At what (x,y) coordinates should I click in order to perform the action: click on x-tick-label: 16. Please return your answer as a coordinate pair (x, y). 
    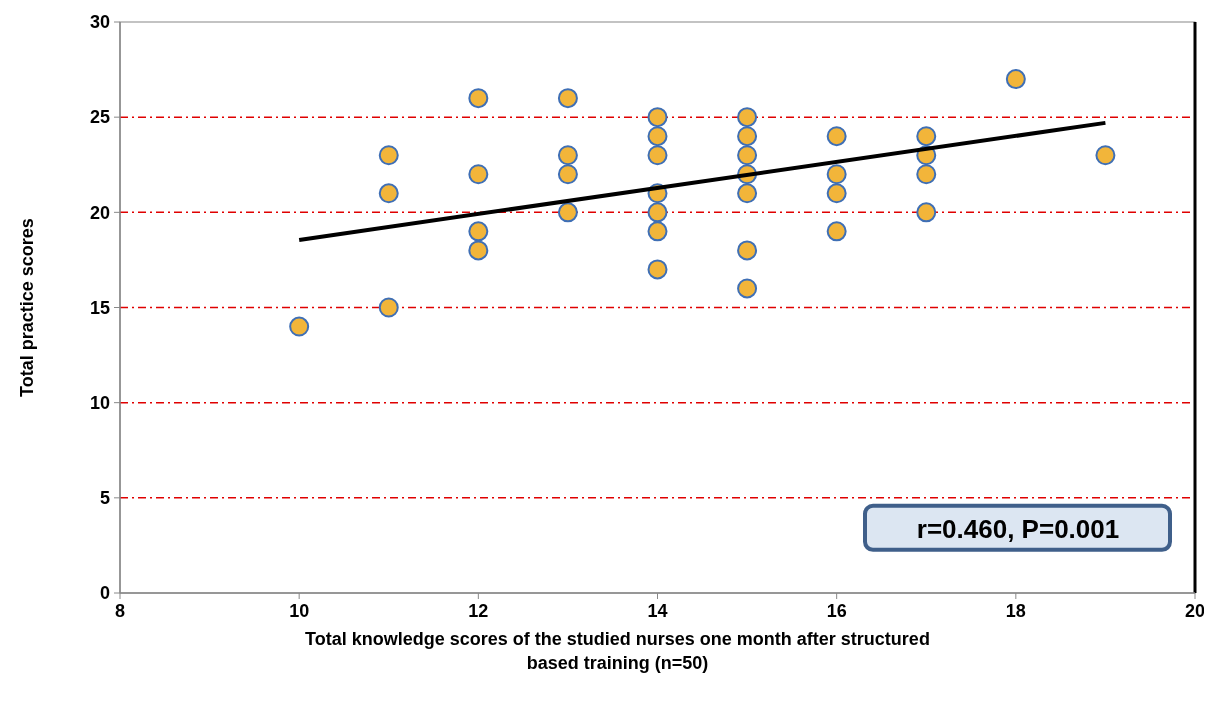
    Looking at the image, I should click on (836, 611).